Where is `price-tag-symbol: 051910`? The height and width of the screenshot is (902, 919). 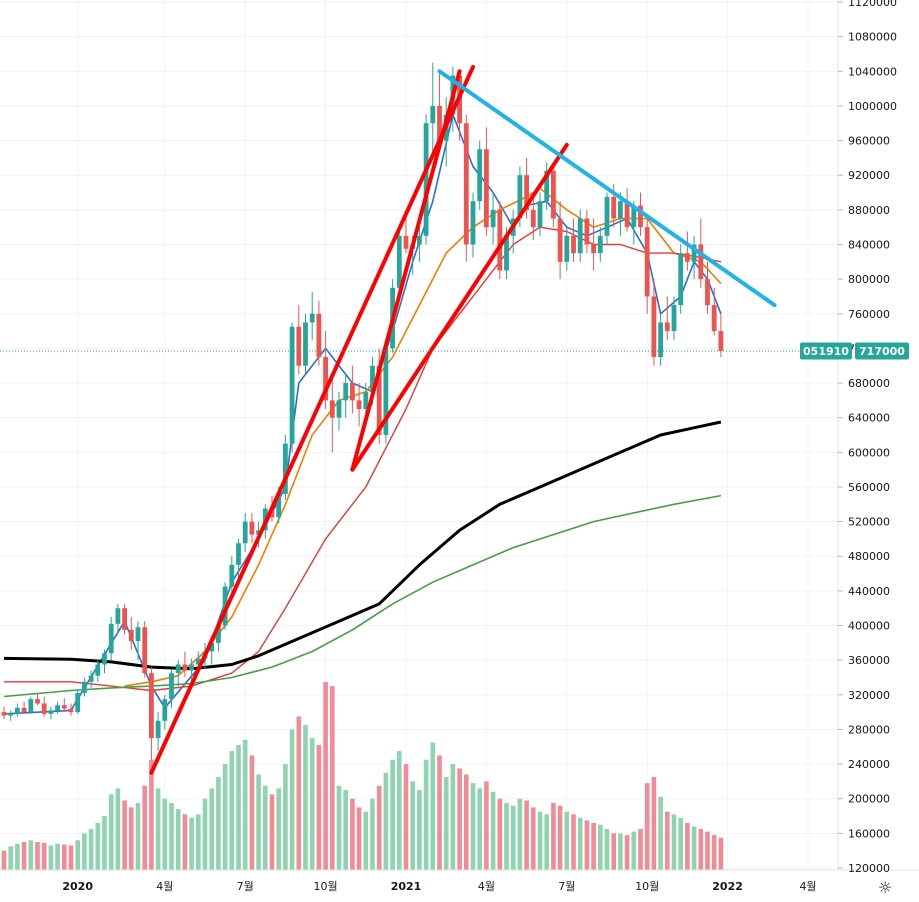 price-tag-symbol: 051910 is located at coordinates (826, 351).